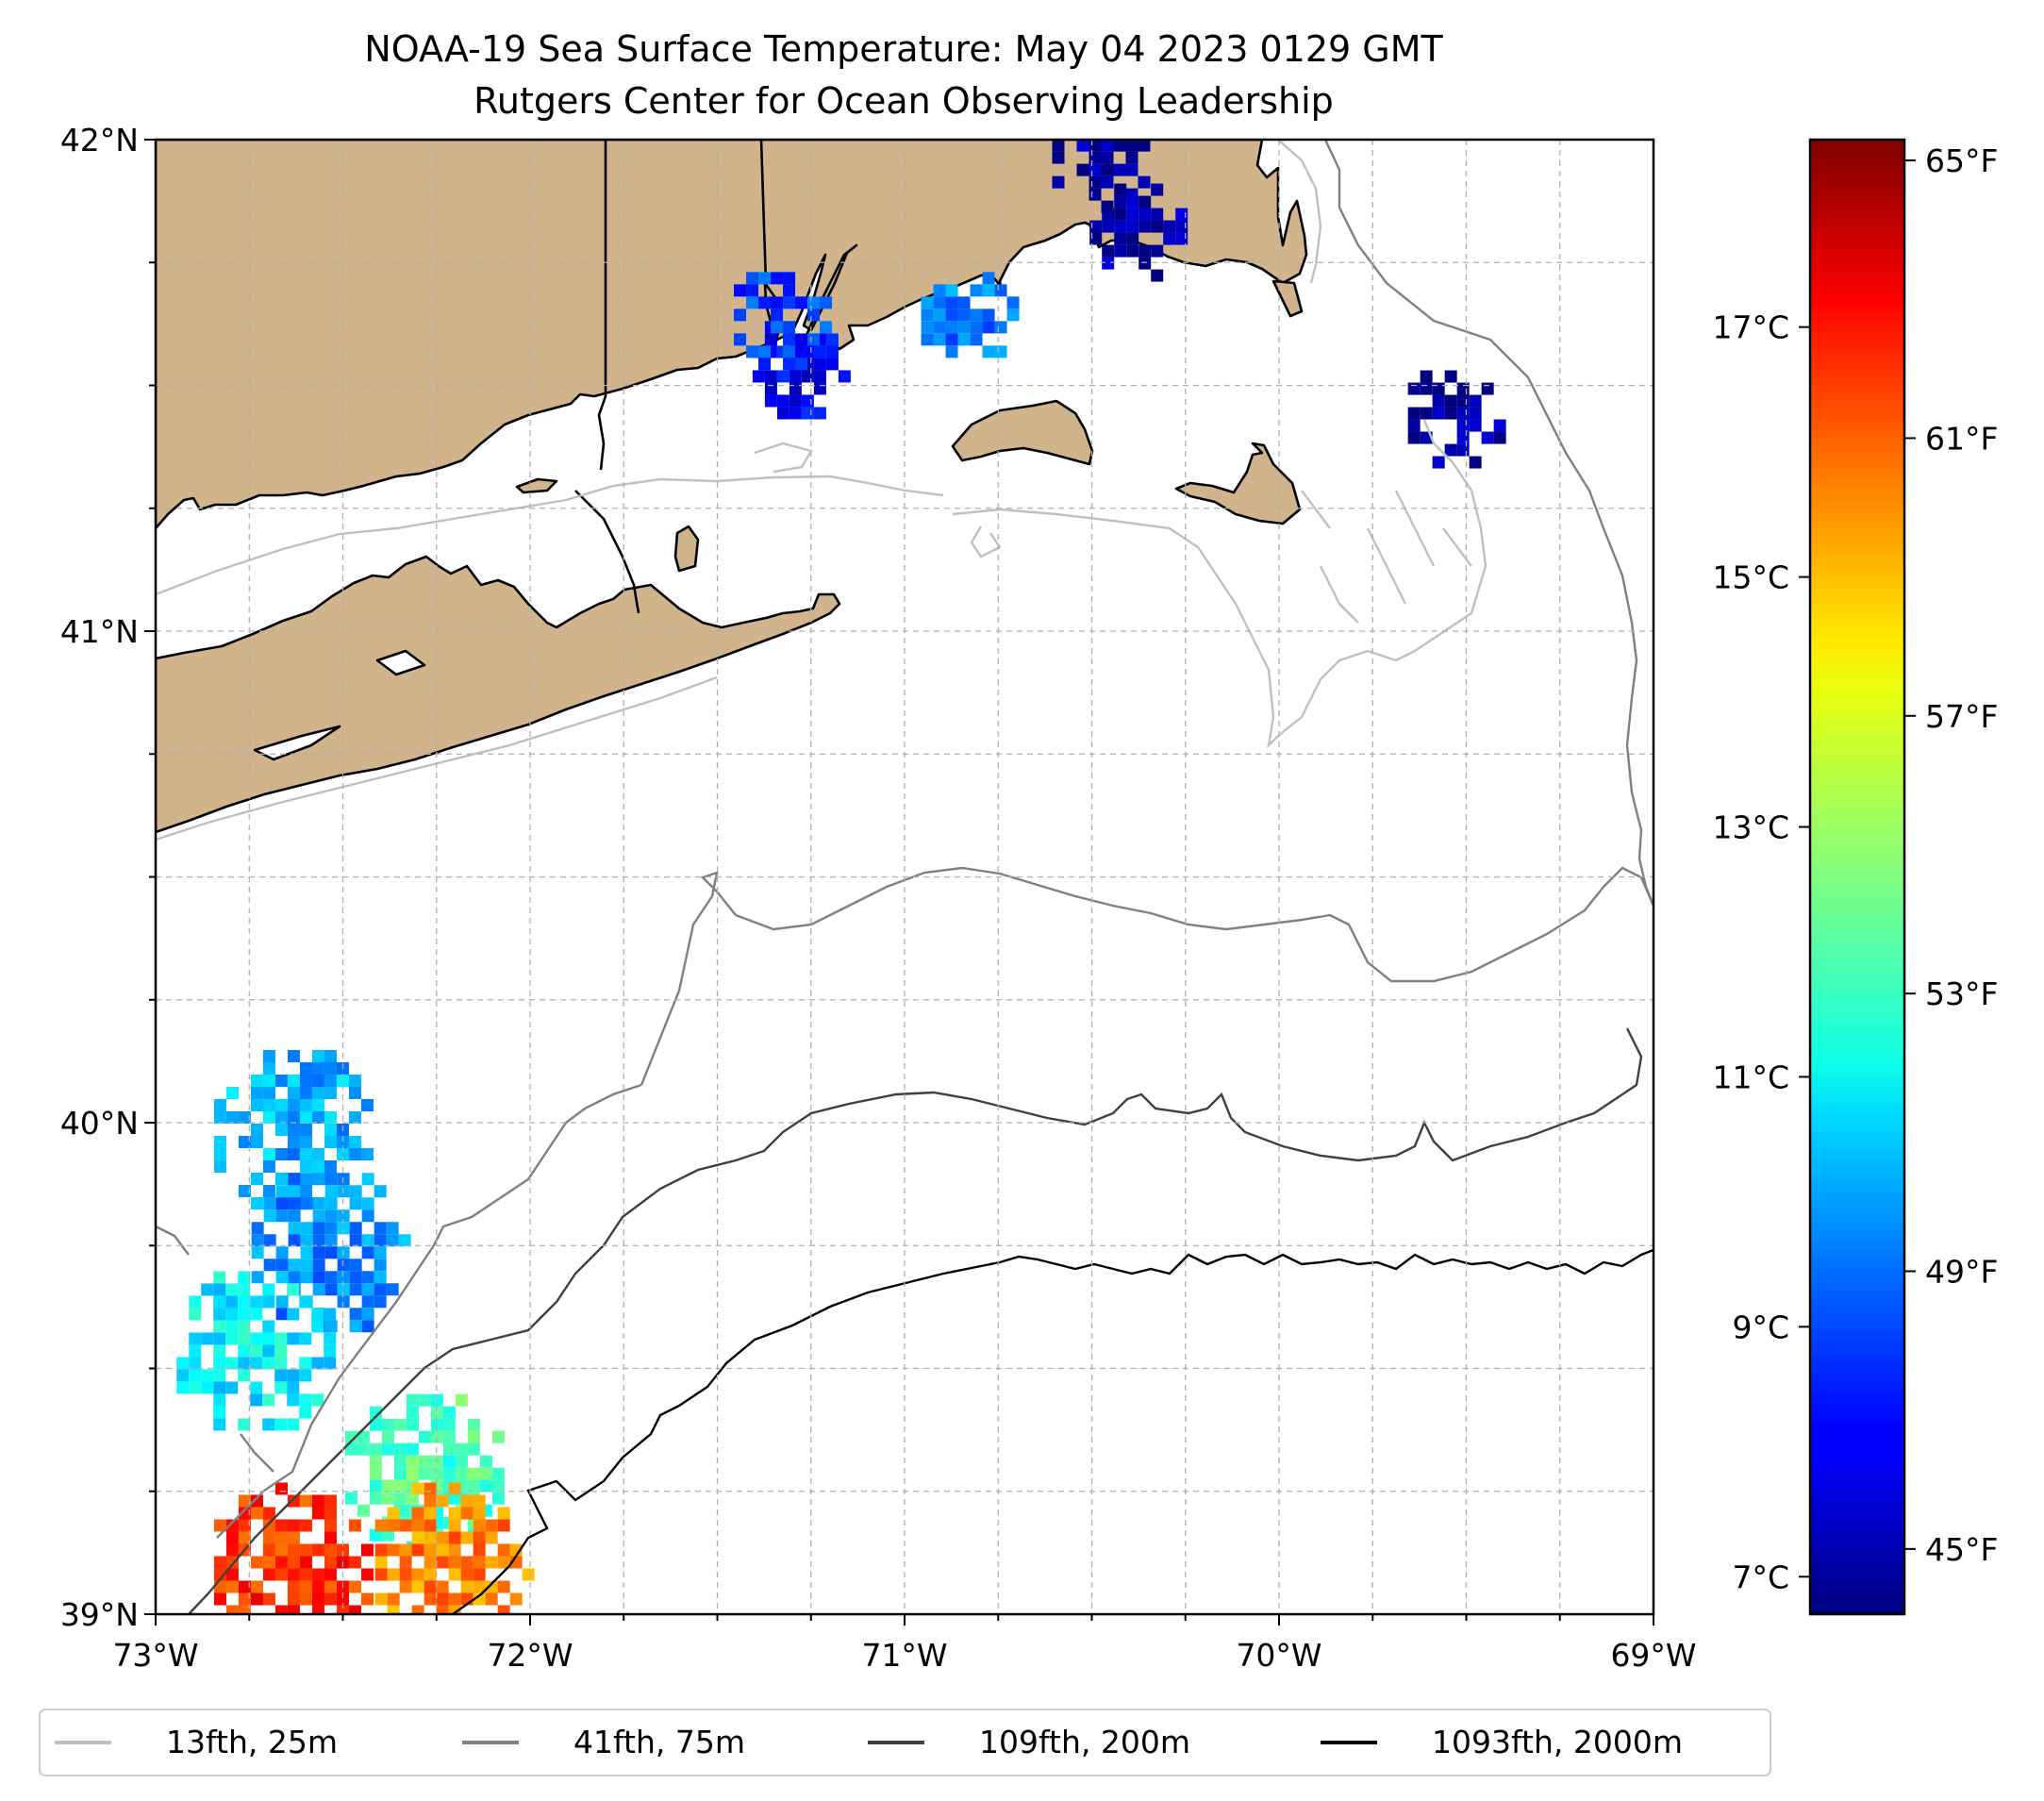  What do you see at coordinates (1219, 584) in the screenshot?
I see `contour-25m-nantucket-shoals` at bounding box center [1219, 584].